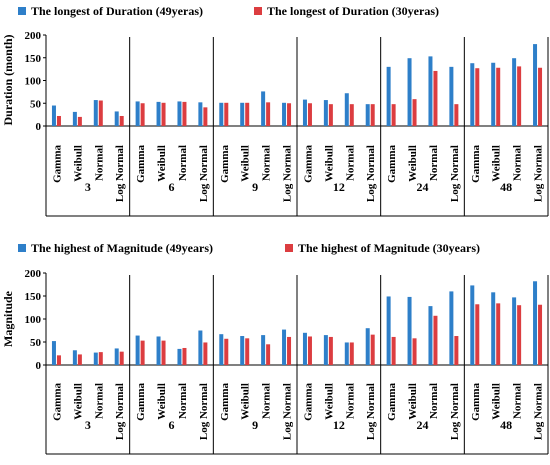 Image resolution: width=550 pixels, height=465 pixels. What do you see at coordinates (389, 248) in the screenshot?
I see `legend-label: The highest of Magnitude (30years)` at bounding box center [389, 248].